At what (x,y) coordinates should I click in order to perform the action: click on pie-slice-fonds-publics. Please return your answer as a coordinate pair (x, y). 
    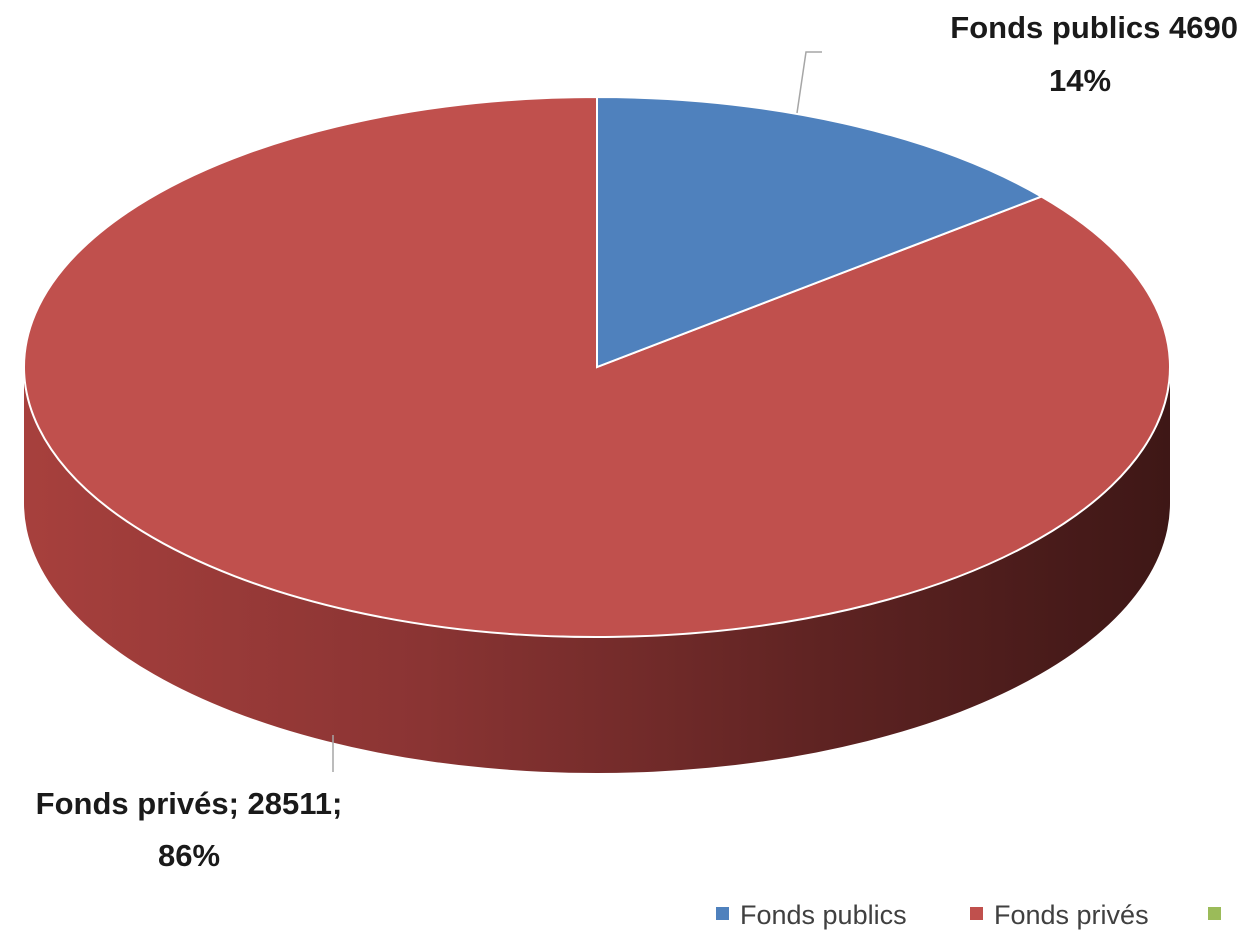
    Looking at the image, I should click on (820, 232).